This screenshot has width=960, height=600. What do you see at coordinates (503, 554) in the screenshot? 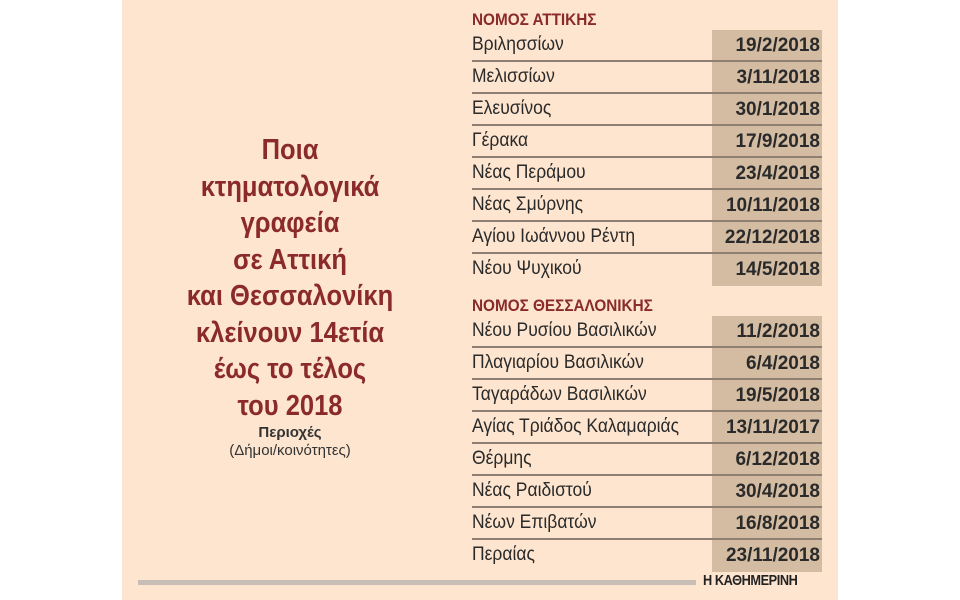
I see `area-name: Περαίας` at bounding box center [503, 554].